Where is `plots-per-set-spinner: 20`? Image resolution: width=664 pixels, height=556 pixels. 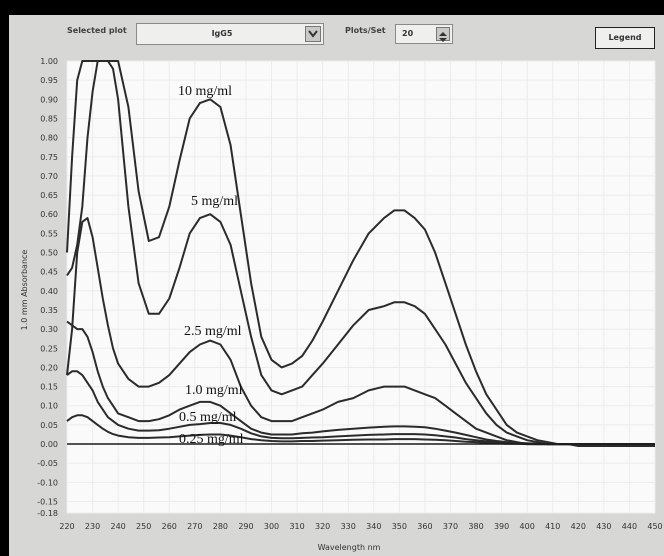
plots-per-set-spinner: 20 is located at coordinates (424, 34).